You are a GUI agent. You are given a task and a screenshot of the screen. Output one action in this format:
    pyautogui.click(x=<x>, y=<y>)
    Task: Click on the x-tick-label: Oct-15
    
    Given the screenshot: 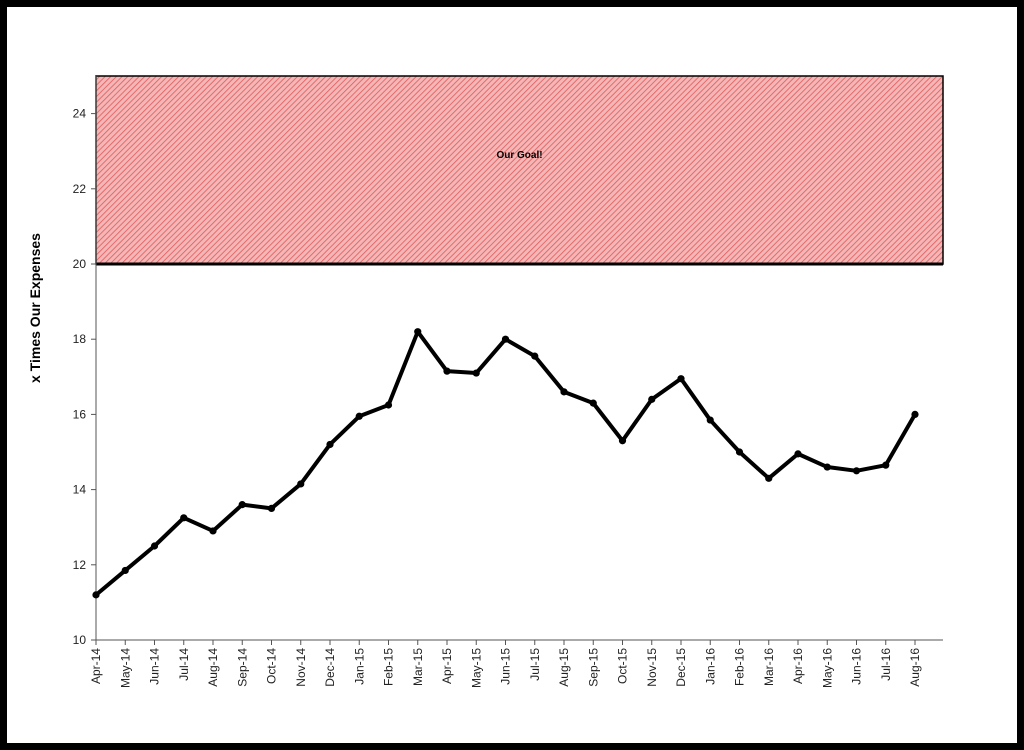 What is the action you would take?
    pyautogui.click(x=623, y=666)
    